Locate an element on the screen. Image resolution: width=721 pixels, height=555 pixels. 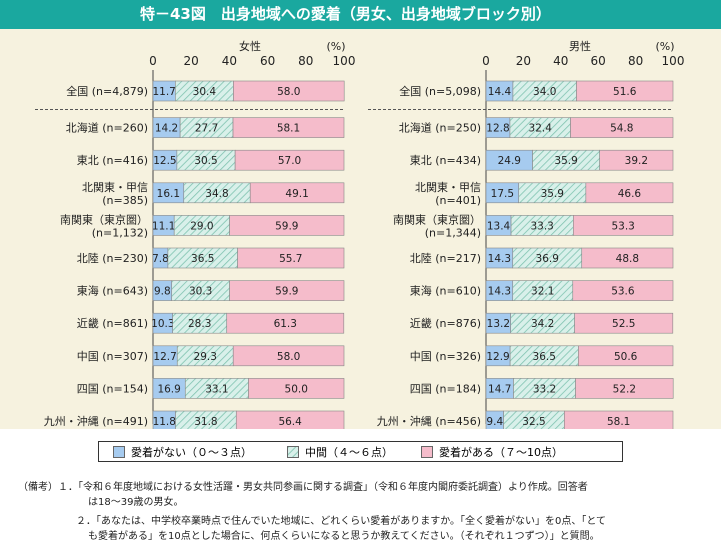
data-label: 50.0 is located at coordinates (296, 389).